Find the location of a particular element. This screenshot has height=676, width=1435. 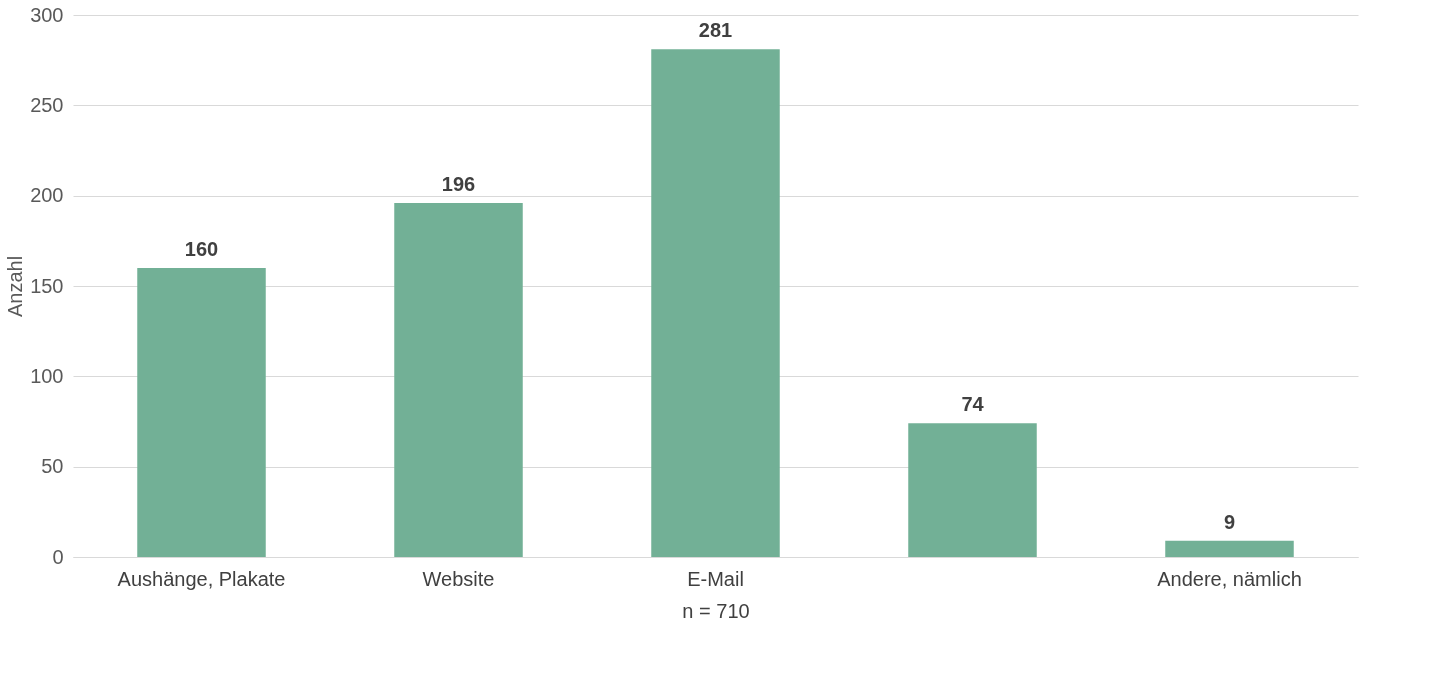

y-tick-label: 300 is located at coordinates (47, 14).